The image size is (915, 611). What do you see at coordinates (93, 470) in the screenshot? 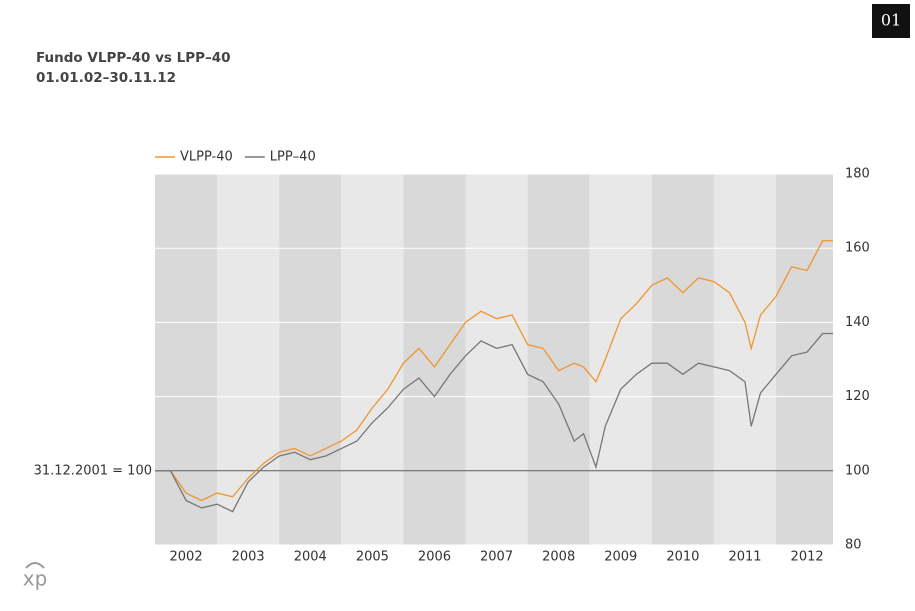
I see `reference-label: 31.12.2001 = 100` at bounding box center [93, 470].